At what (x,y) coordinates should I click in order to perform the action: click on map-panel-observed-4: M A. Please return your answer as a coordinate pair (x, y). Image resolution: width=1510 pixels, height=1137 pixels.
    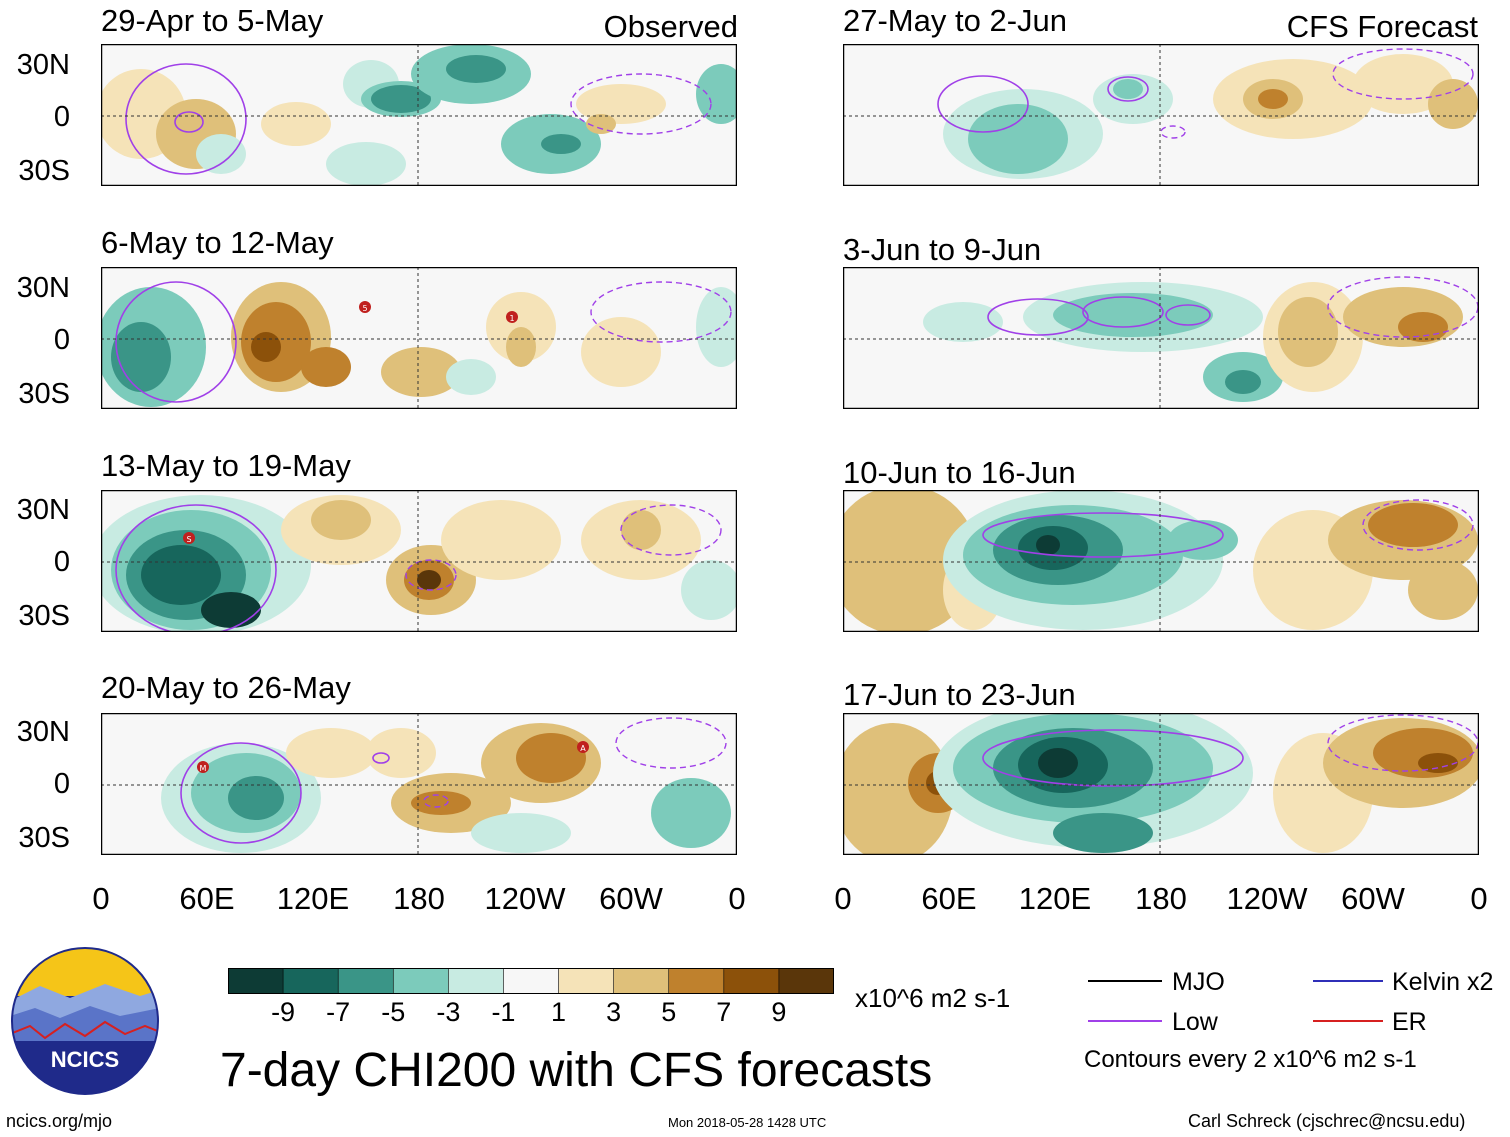
    Looking at the image, I should click on (419, 784).